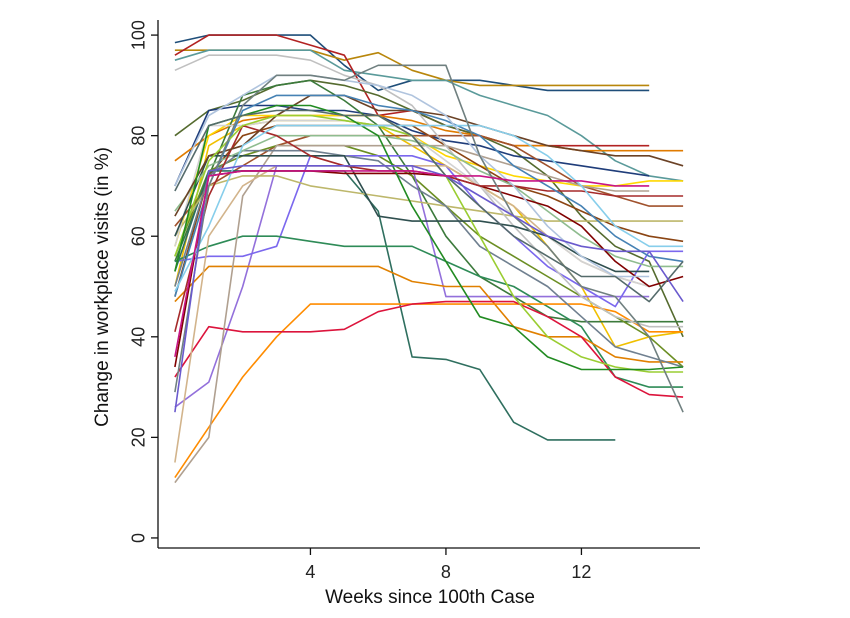 This screenshot has width=850, height=618. I want to click on x-tick-label: 8, so click(446, 572).